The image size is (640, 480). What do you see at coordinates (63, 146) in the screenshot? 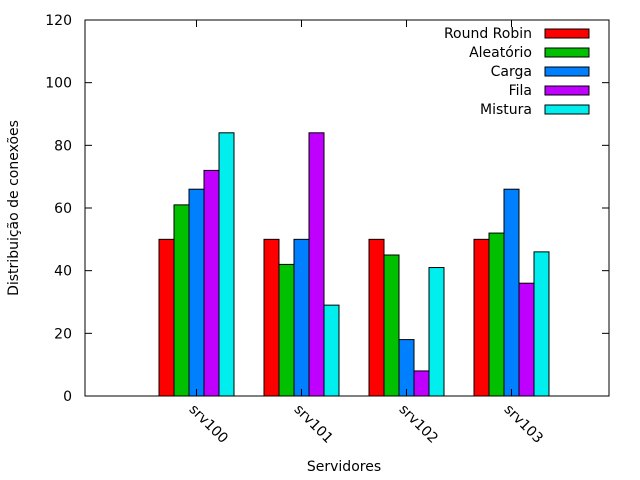
I see `y-tick-label: 80` at bounding box center [63, 146].